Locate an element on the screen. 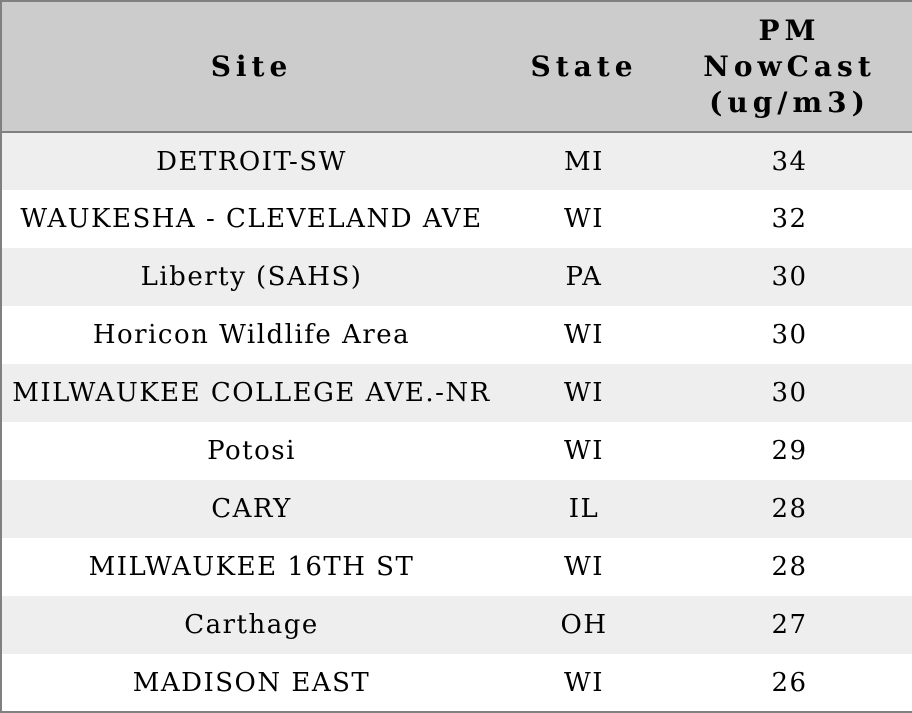 The image size is (912, 713). cell-site: DETROIT-SW is located at coordinates (251, 161).